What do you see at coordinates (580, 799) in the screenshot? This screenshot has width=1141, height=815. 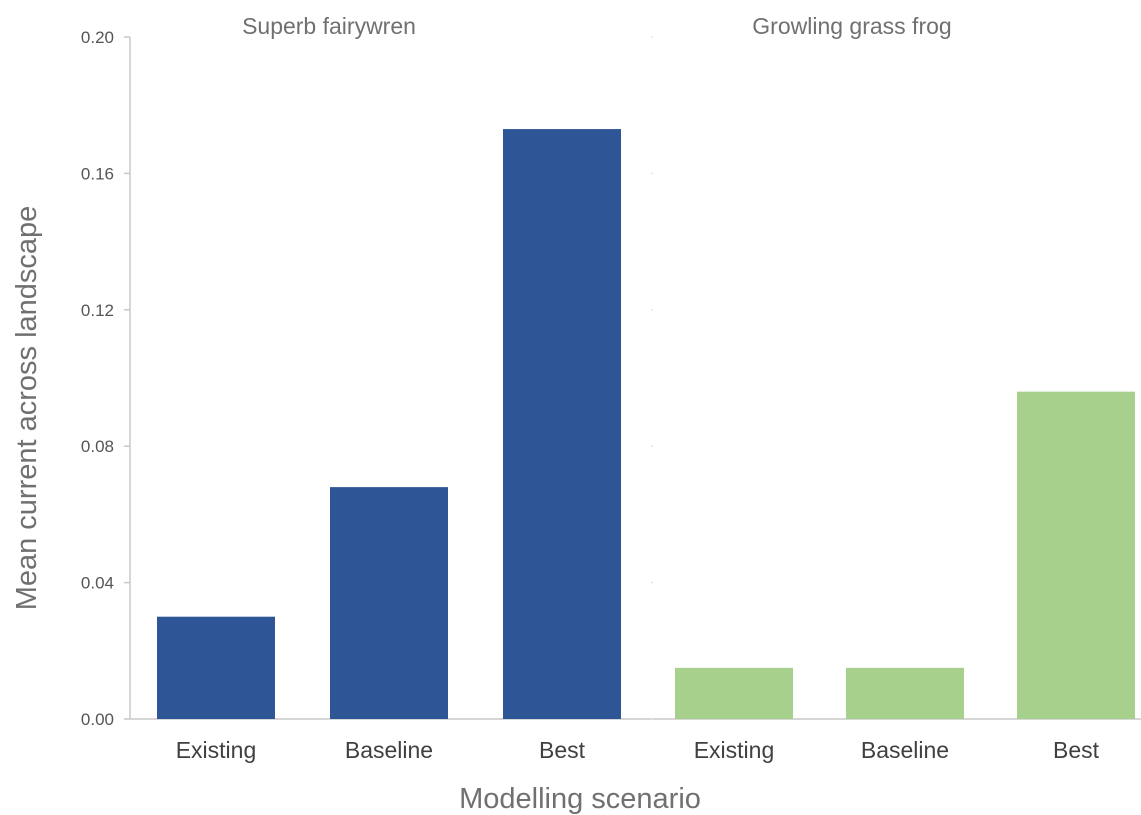 I see `x-axis-title: Modelling scenario` at bounding box center [580, 799].